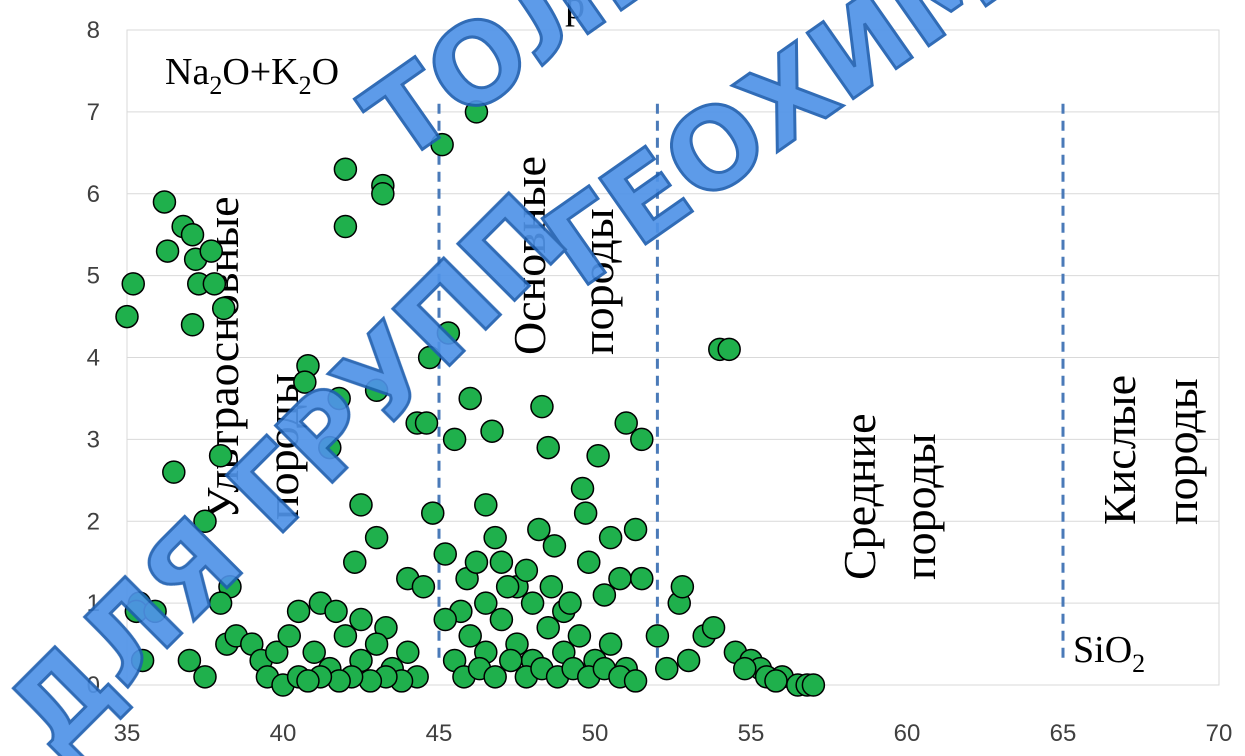 This screenshot has height=756, width=1245. I want to click on region-intermediate-line2: породы, so click(919, 506).